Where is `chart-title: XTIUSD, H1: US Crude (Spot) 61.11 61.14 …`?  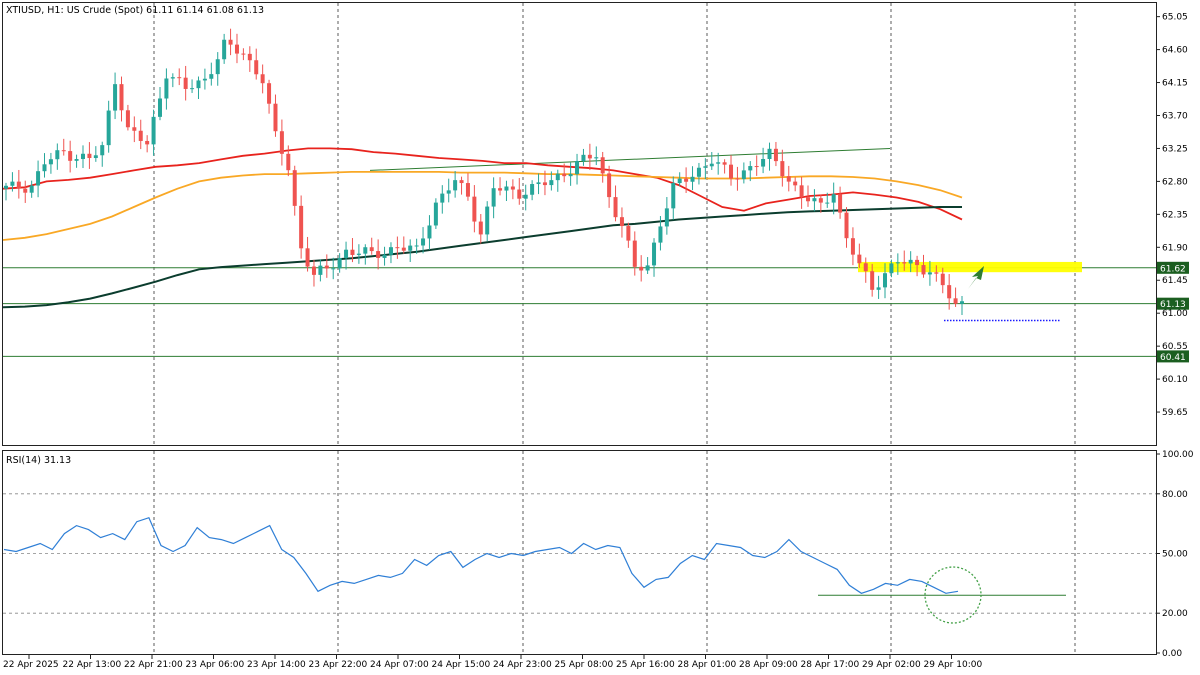 chart-title: XTIUSD, H1: US Crude (Spot) 61.11 61.14 … is located at coordinates (135, 10).